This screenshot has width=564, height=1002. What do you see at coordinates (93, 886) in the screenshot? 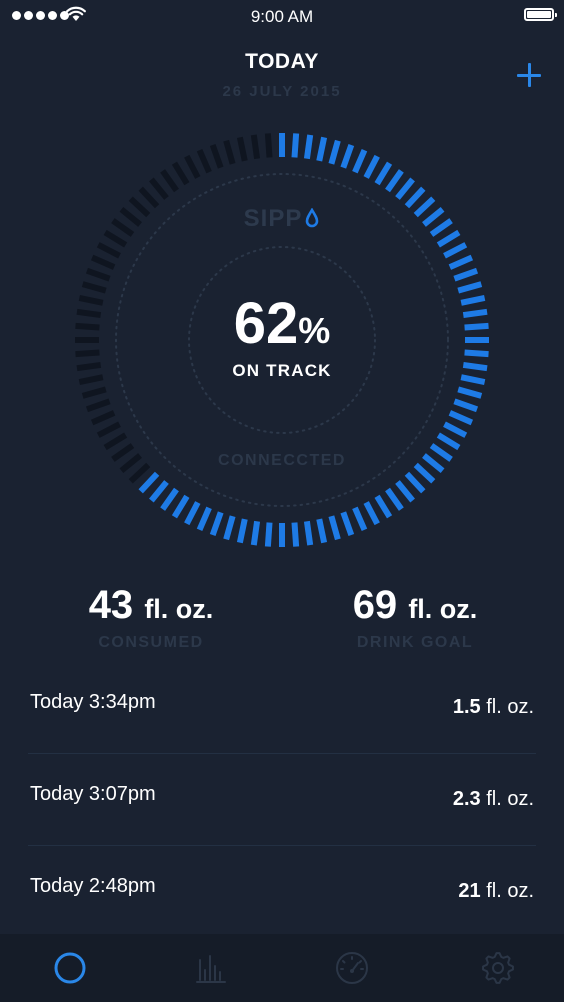
I see `log-time: Today 2:48pm` at bounding box center [93, 886].